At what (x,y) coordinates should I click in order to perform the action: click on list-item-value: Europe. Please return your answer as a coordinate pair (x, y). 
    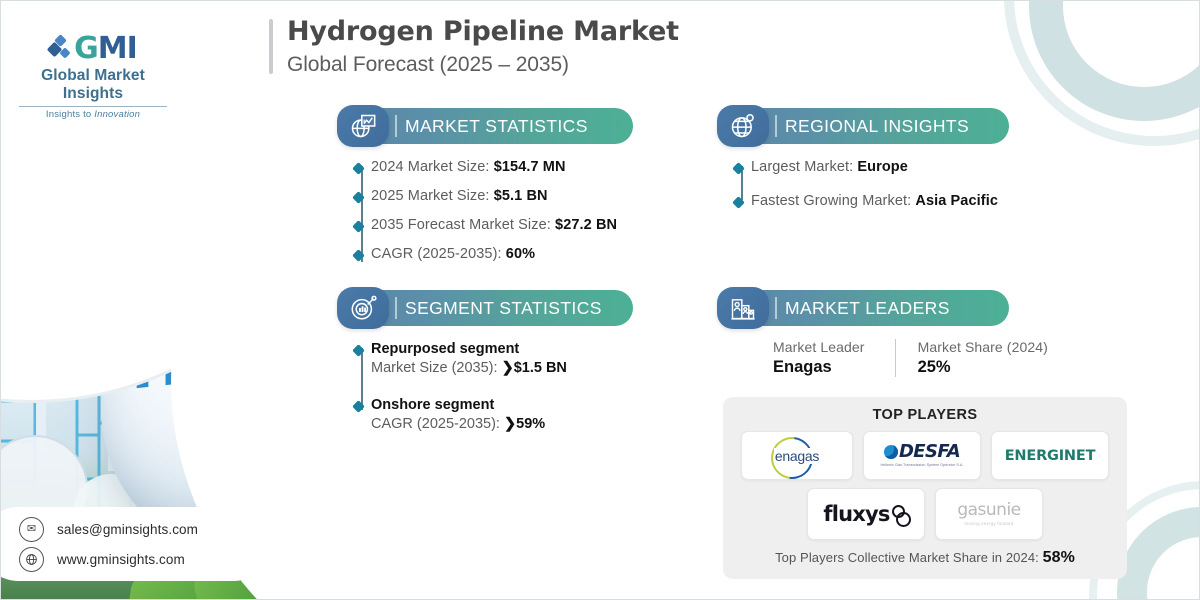
    Looking at the image, I should click on (882, 167).